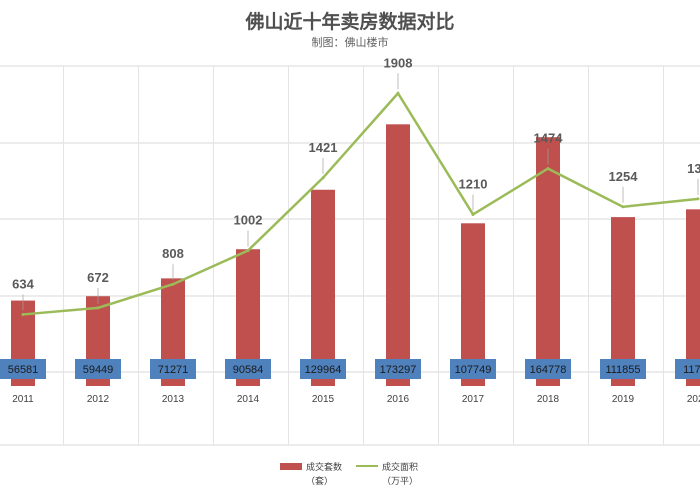 This screenshot has height=500, width=700. I want to click on line-value-label: 634, so click(23, 283).